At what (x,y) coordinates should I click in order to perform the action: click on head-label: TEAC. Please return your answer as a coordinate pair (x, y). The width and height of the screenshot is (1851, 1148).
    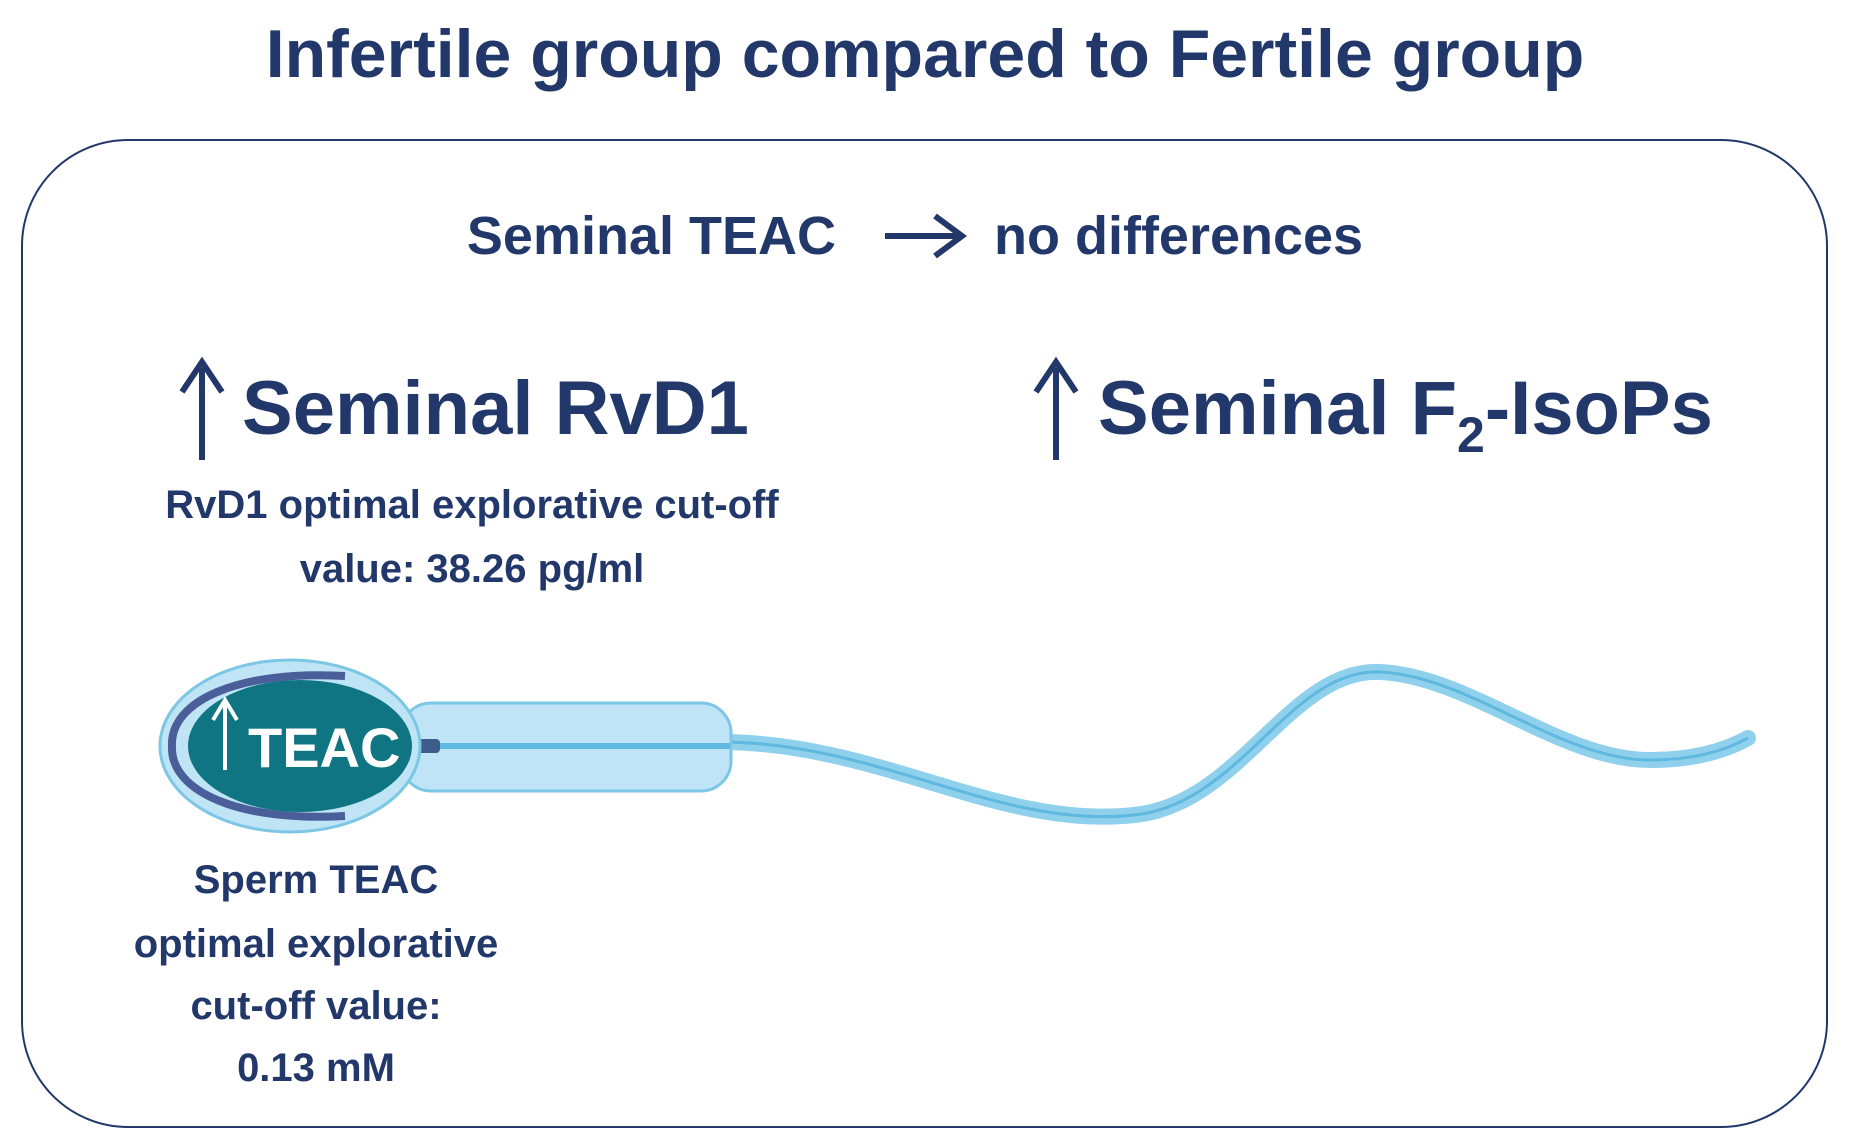
    Looking at the image, I should click on (324, 747).